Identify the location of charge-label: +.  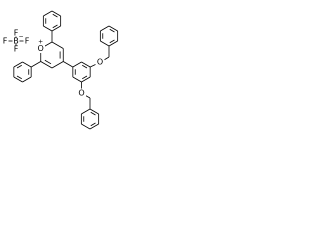
(40, 42).